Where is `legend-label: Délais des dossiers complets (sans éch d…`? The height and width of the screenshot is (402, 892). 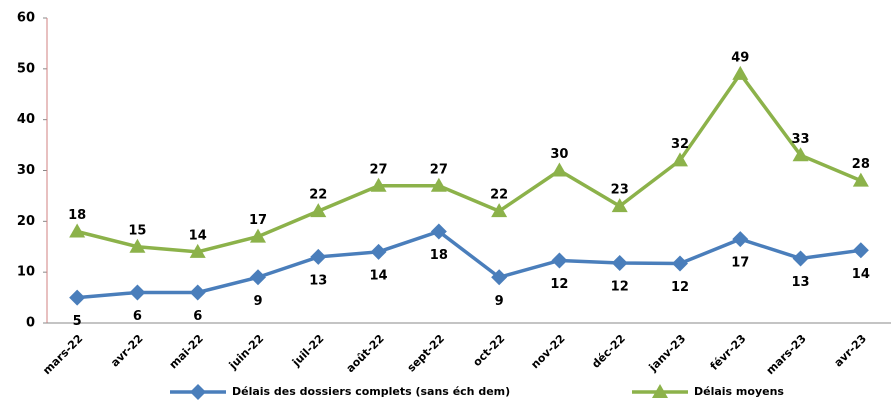 legend-label: Délais des dossiers complets (sans éch d… is located at coordinates (371, 391).